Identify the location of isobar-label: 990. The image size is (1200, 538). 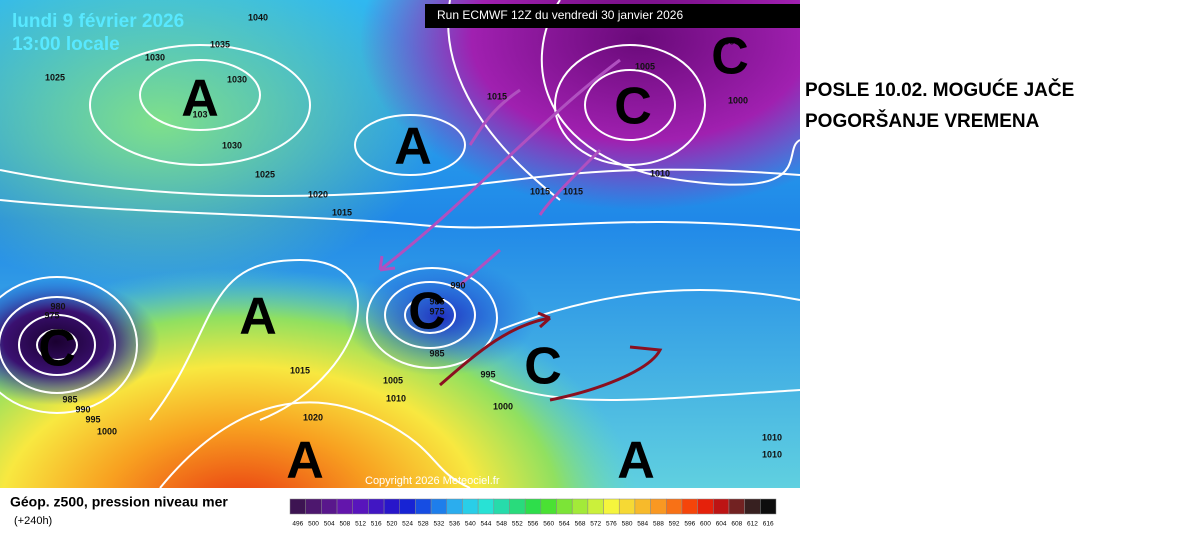
(82, 409).